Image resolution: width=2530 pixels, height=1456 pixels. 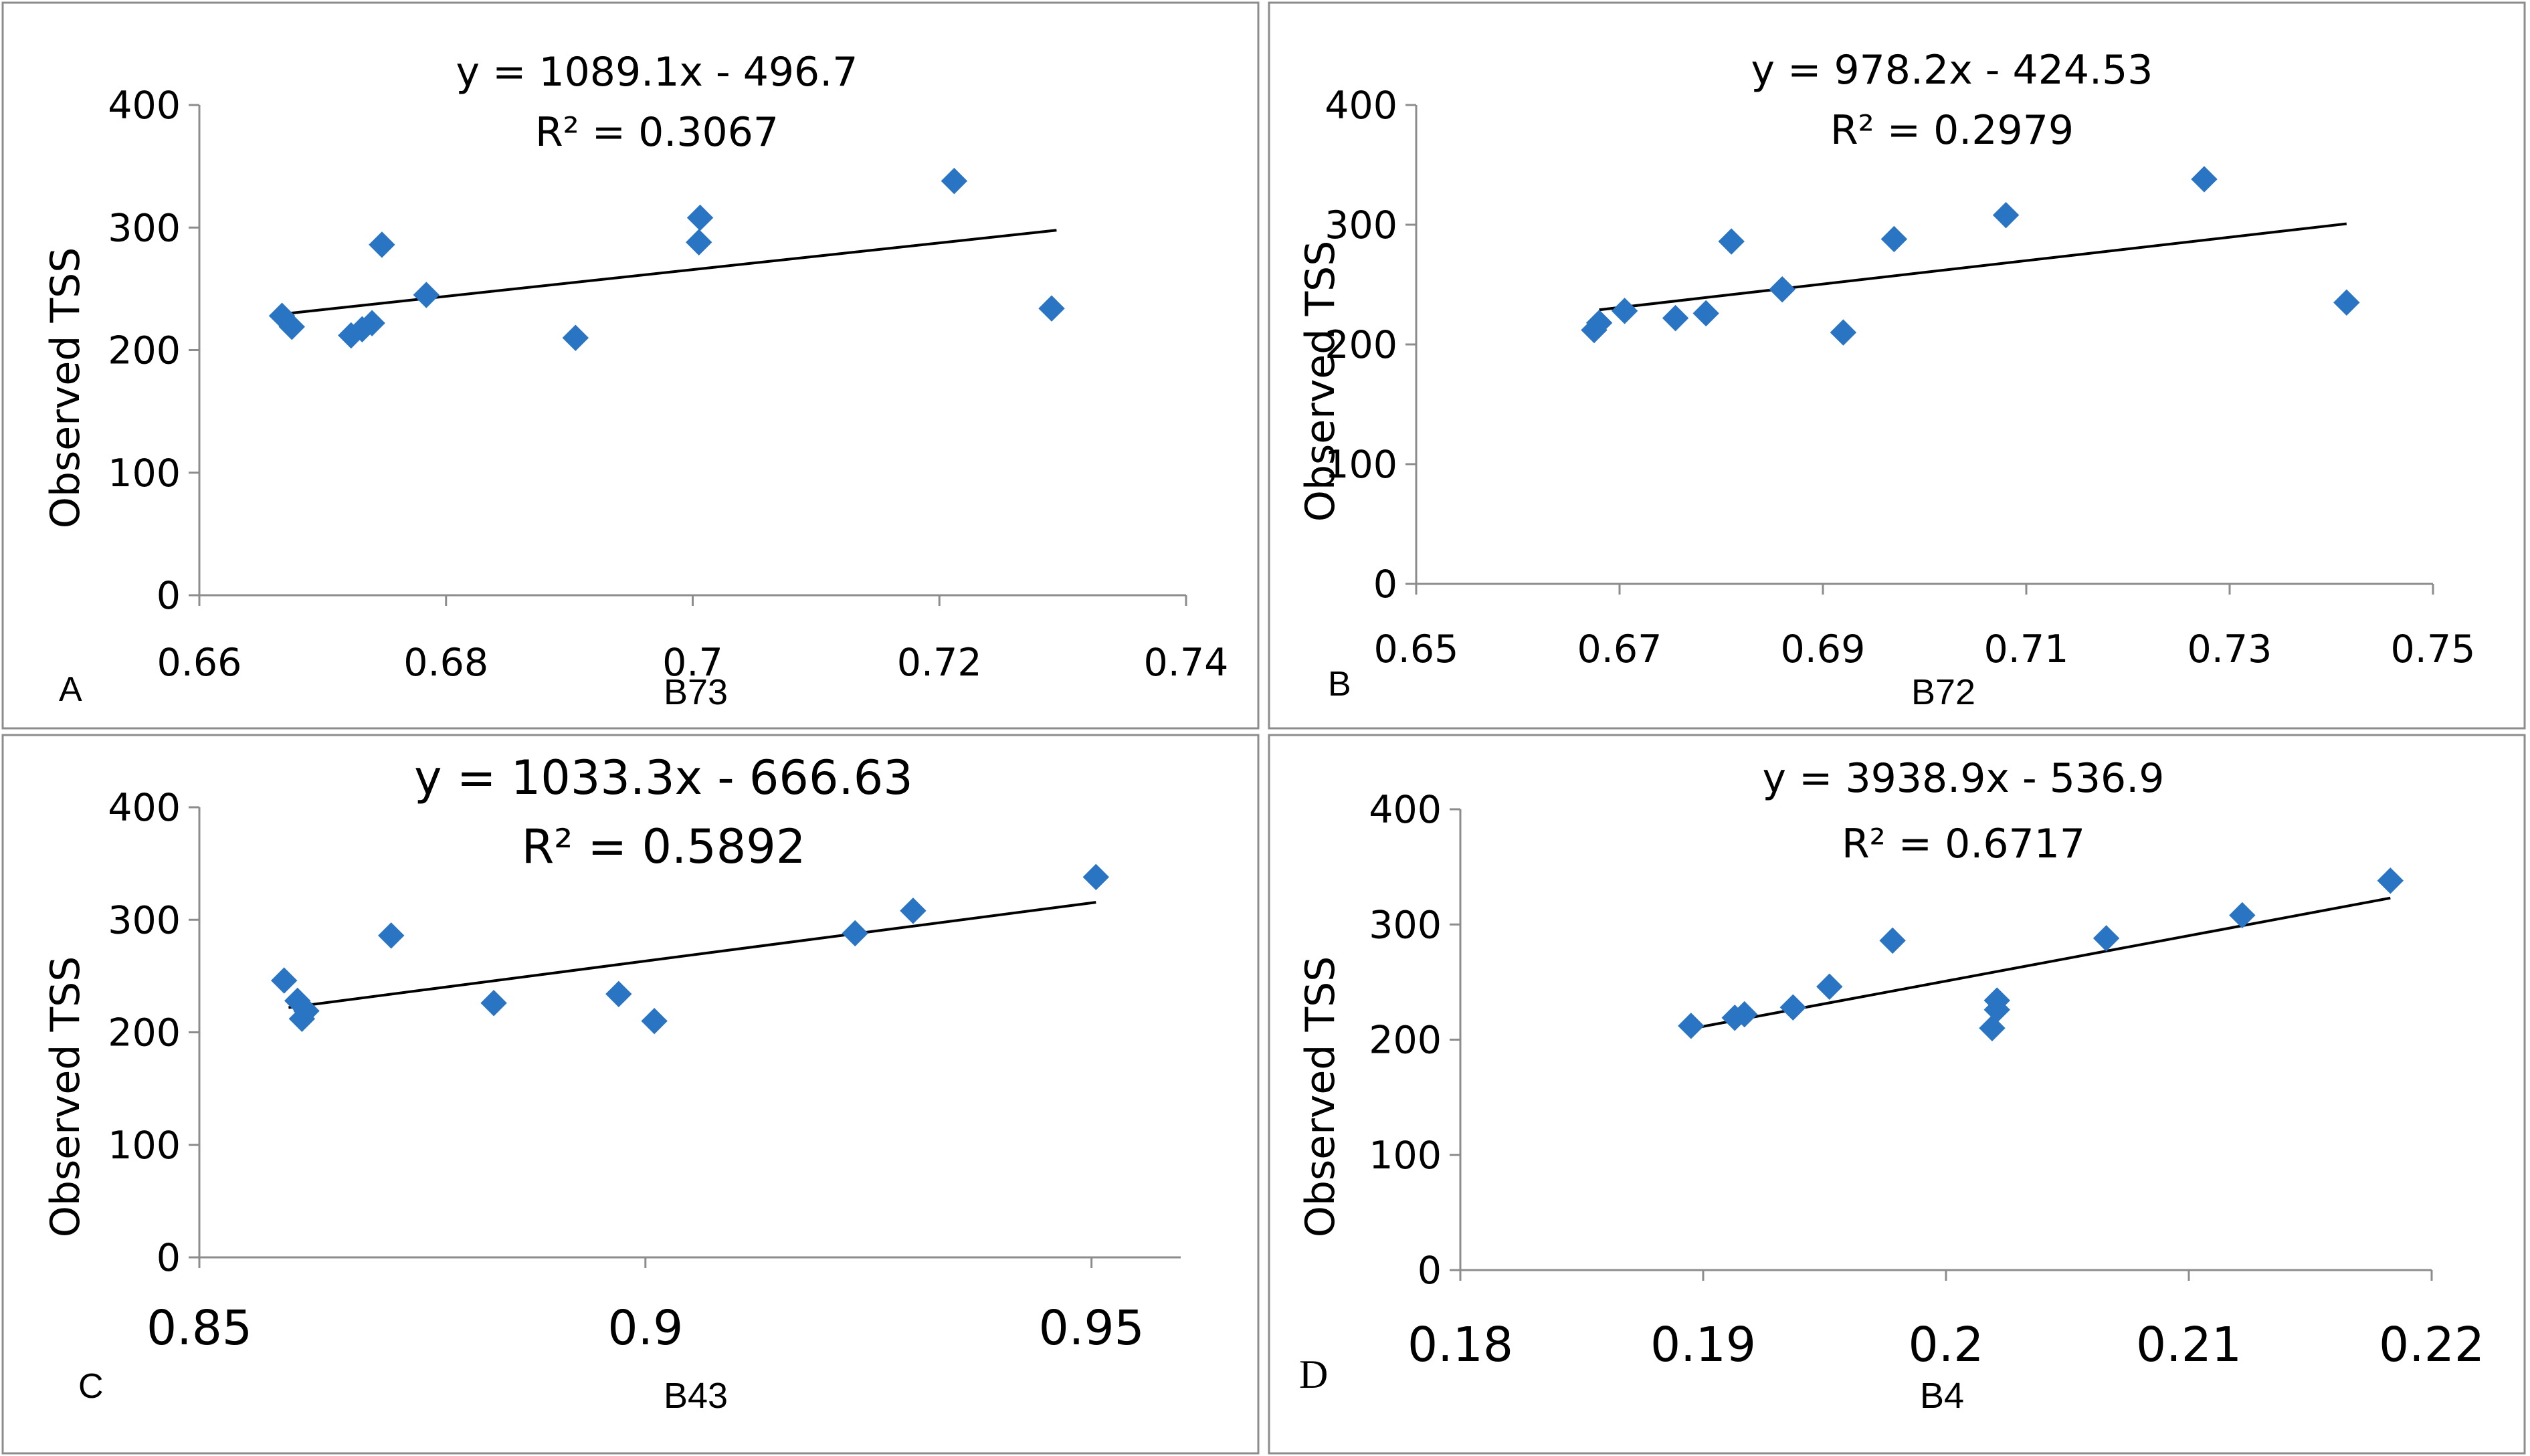 I want to click on x-tick-label: 0.18, so click(x=1460, y=1344).